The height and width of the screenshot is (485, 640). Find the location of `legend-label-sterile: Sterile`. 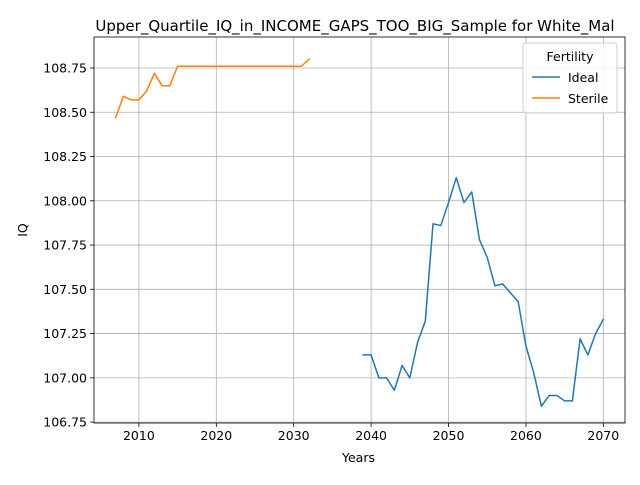

legend-label-sterile: Sterile is located at coordinates (588, 98).